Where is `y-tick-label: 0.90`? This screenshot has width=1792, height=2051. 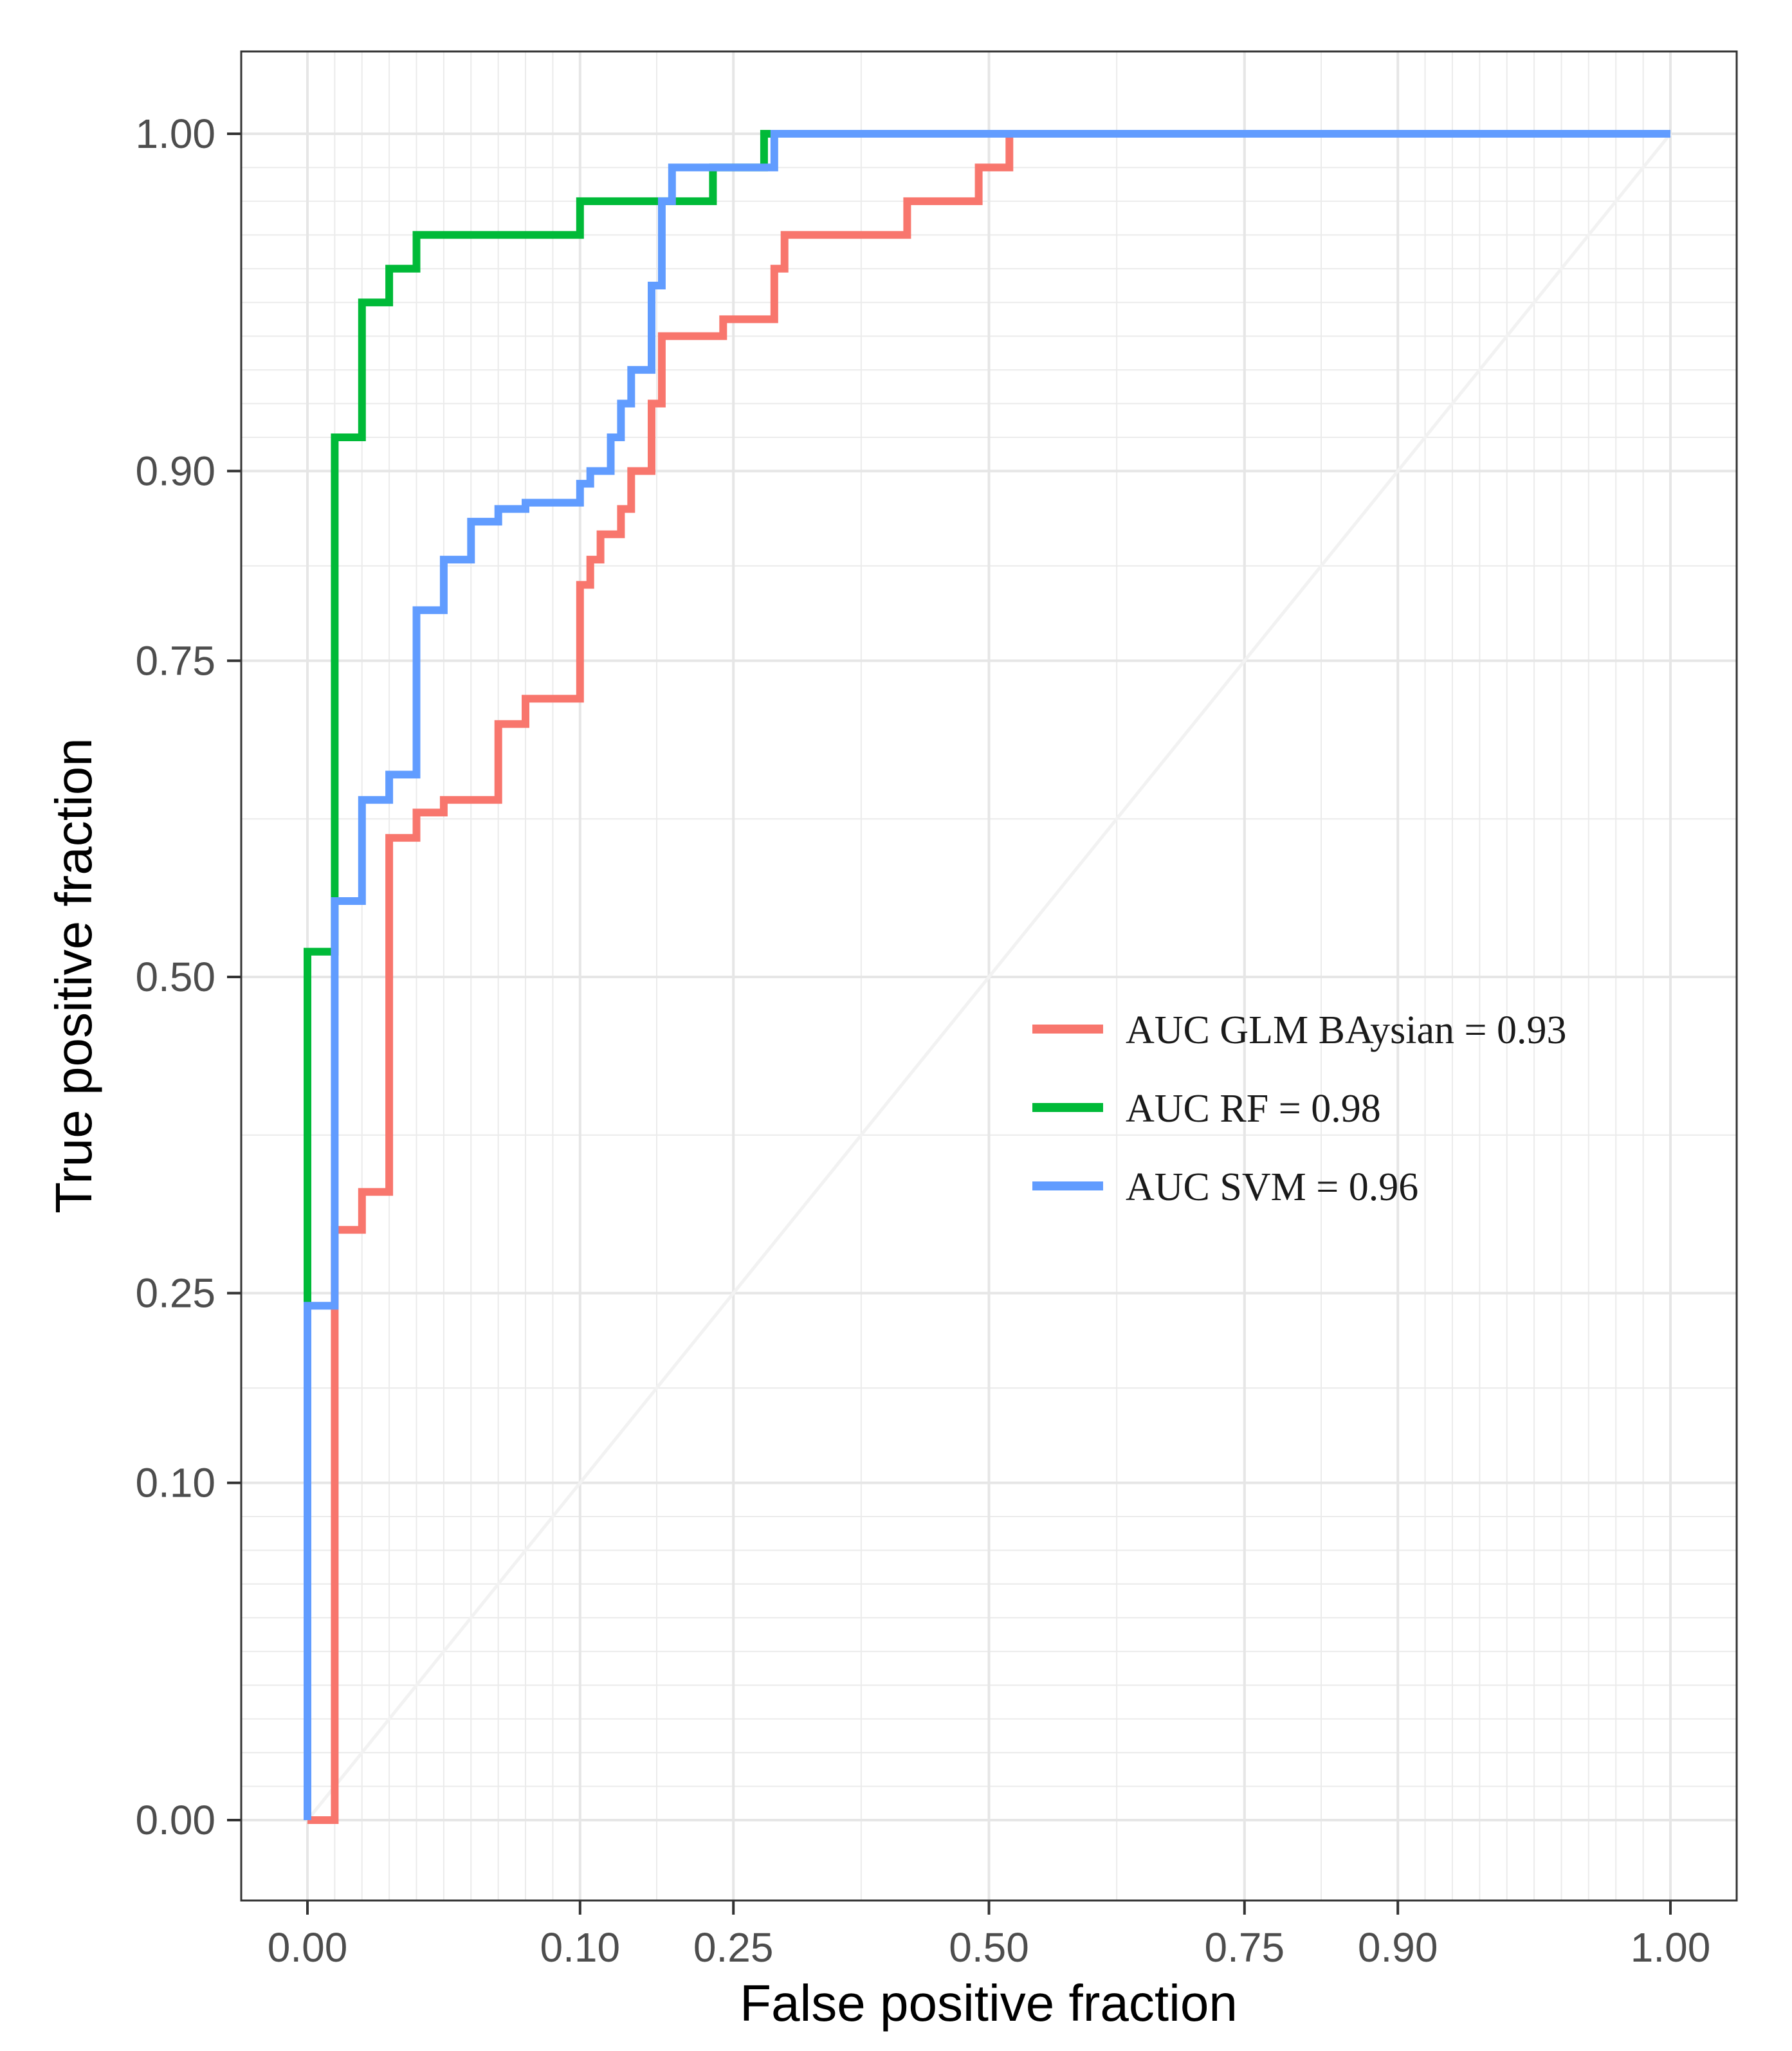 y-tick-label: 0.90 is located at coordinates (175, 471).